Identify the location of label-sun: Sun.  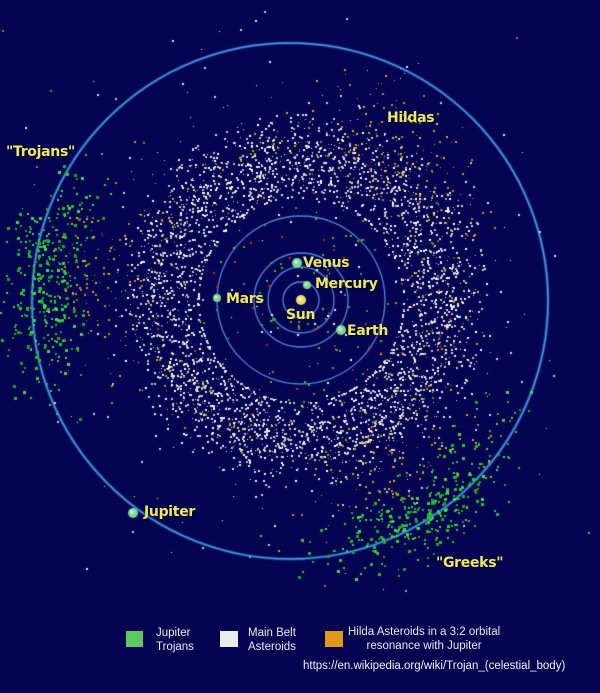
(301, 315).